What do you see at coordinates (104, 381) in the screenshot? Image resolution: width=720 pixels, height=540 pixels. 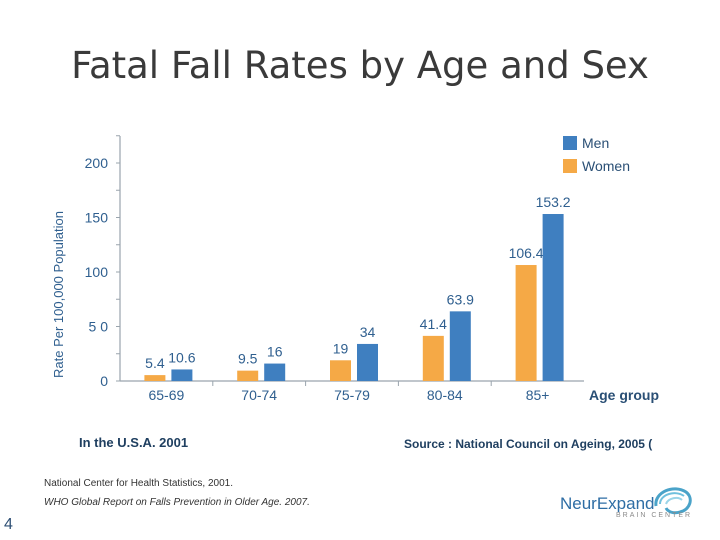 I see `y-tick-label: 0` at bounding box center [104, 381].